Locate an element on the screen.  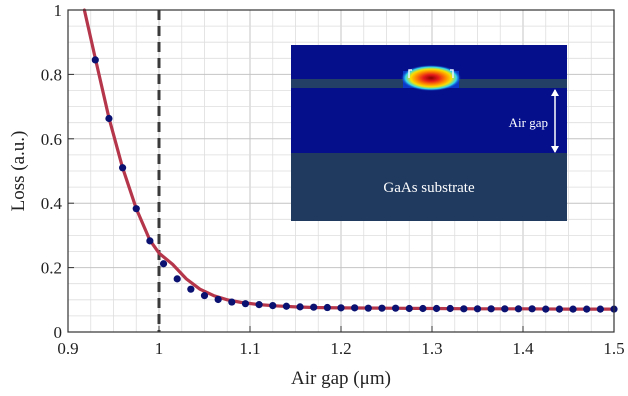
y-axis-ticks: 0 0.2 0.4 0.6 0.8 1 is located at coordinates (57, 171).